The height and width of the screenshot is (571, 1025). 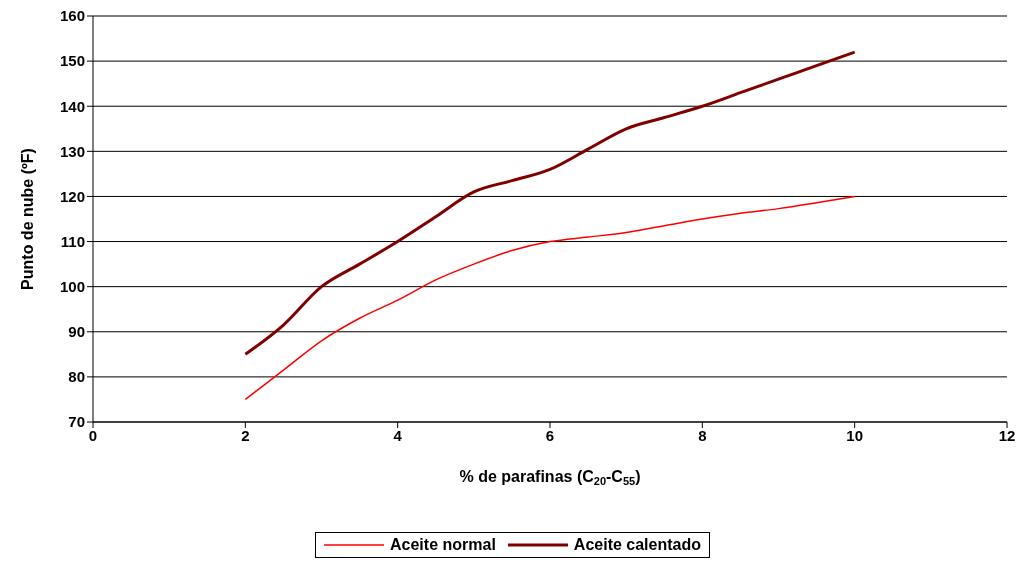 I want to click on y-tick-label: 130, so click(x=72, y=151).